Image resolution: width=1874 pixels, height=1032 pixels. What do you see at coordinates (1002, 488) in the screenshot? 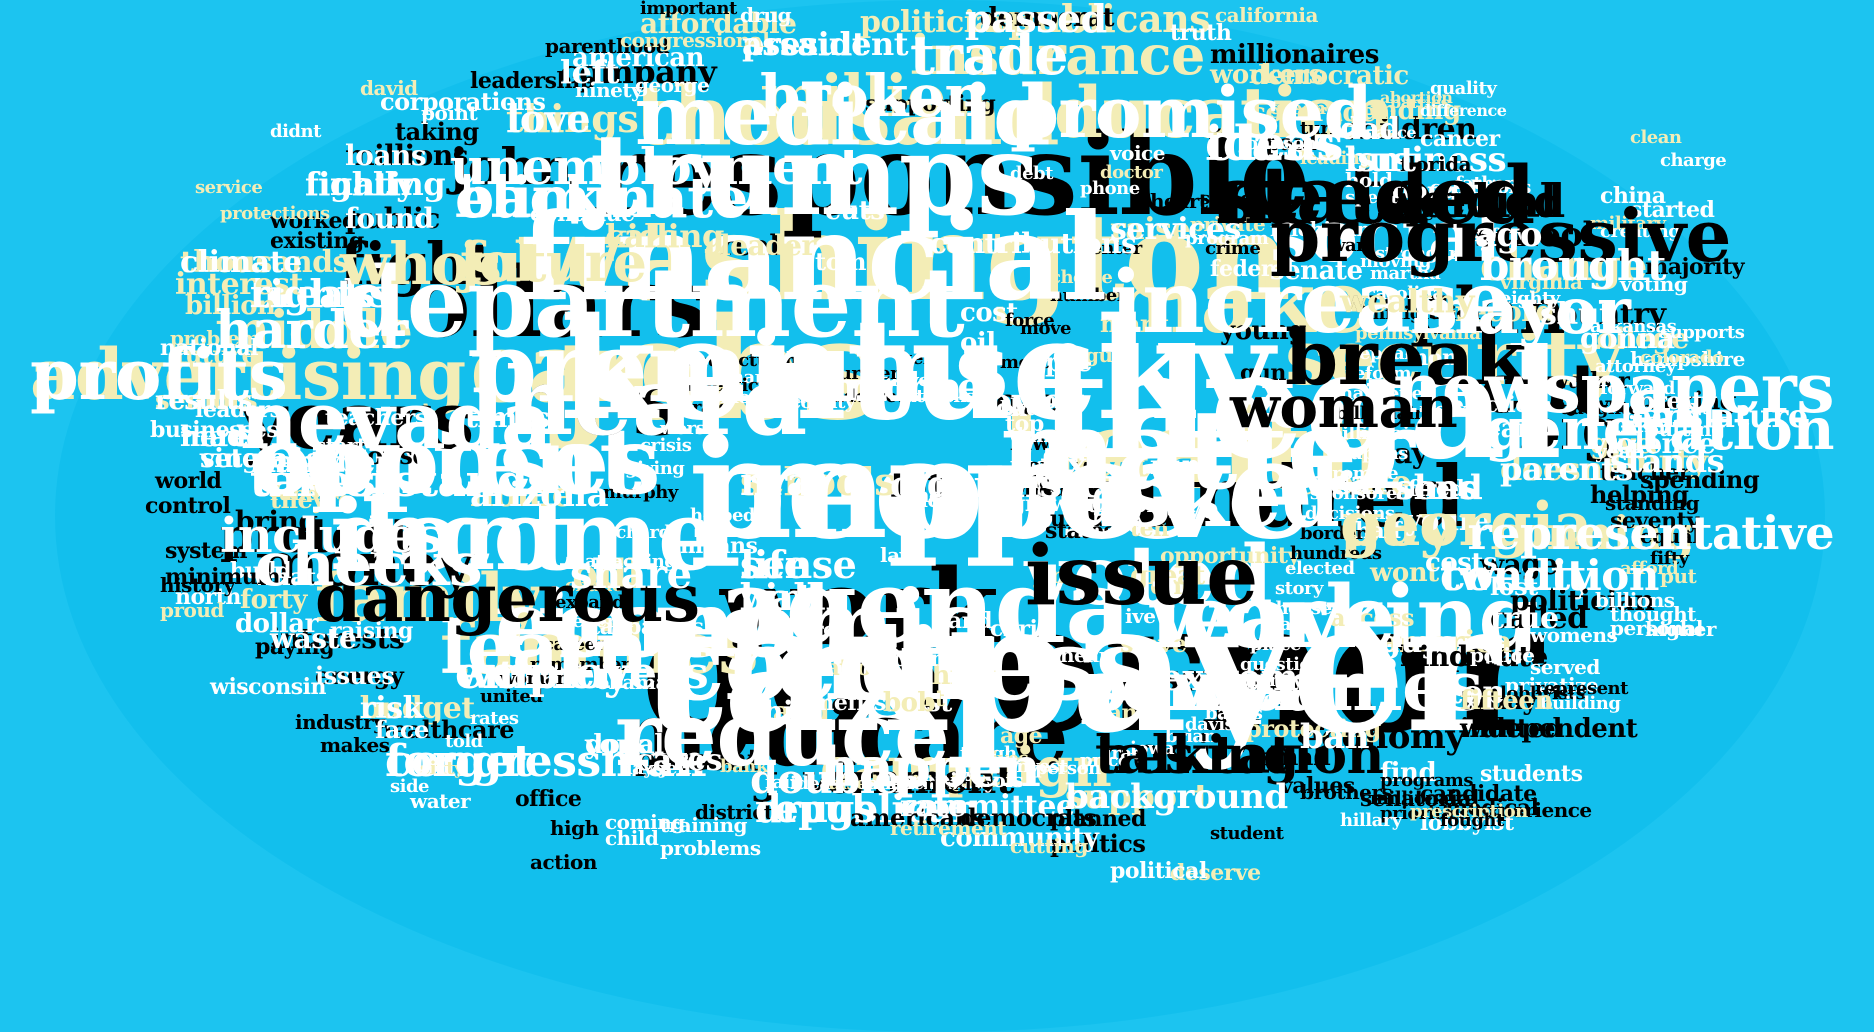
I see `cloud-word: improve` at bounding box center [1002, 488].